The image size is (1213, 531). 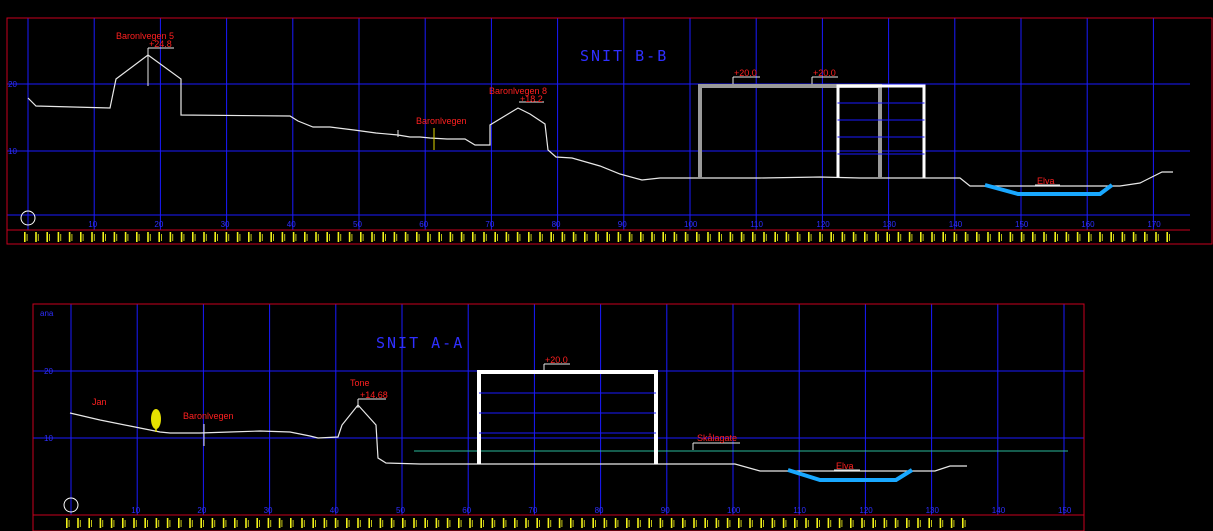 I want to click on x-tick-label: 40, so click(x=334, y=510).